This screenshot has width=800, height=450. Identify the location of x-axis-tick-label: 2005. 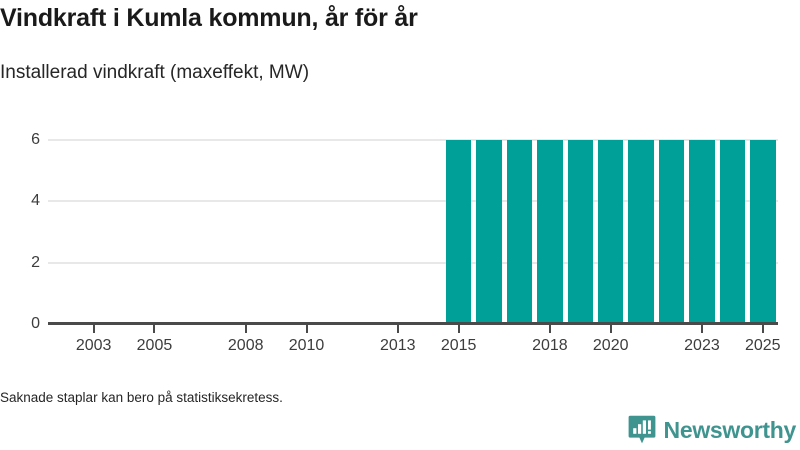
(154, 345).